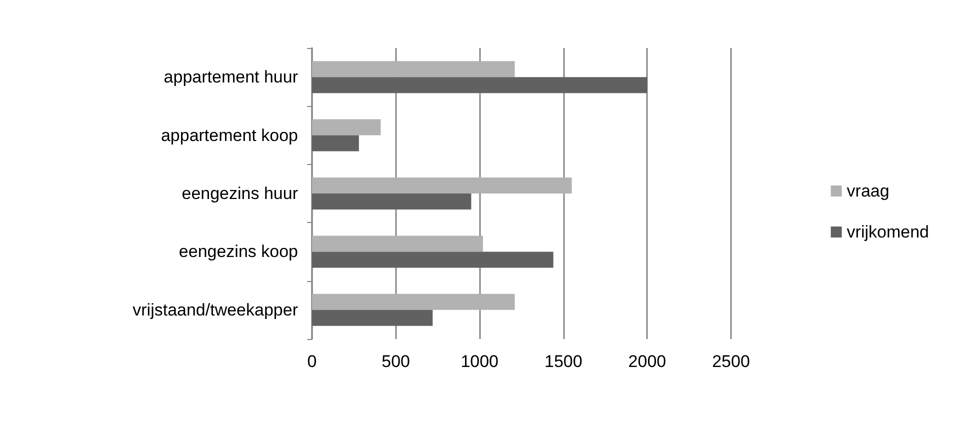  Describe the element at coordinates (479, 361) in the screenshot. I see `x-tick-label: 1000` at that location.